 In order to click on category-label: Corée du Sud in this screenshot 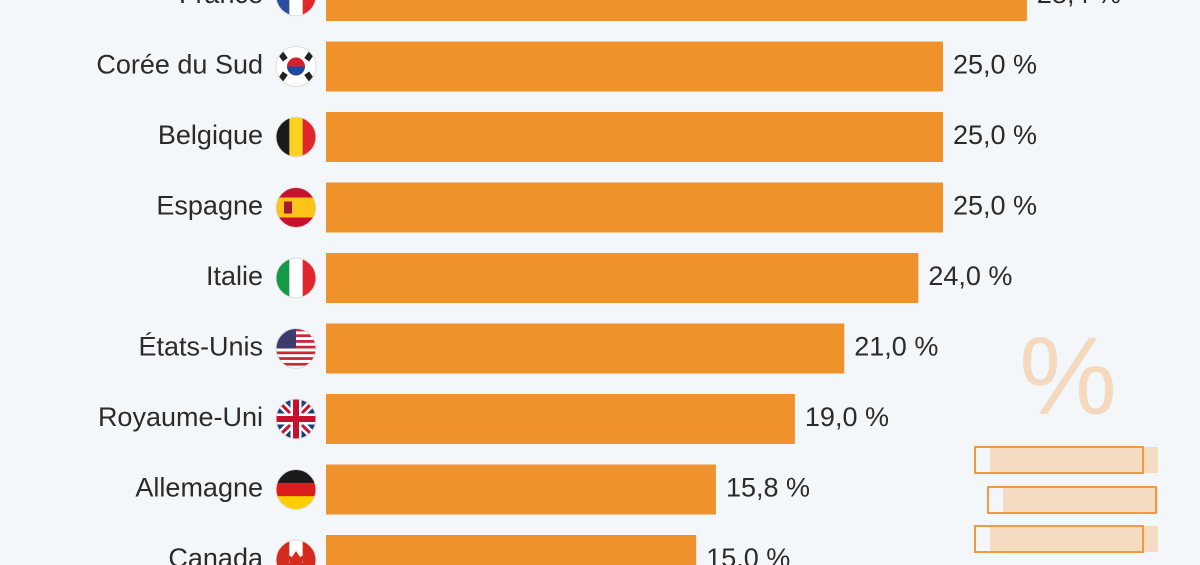, I will do `click(179, 65)`.